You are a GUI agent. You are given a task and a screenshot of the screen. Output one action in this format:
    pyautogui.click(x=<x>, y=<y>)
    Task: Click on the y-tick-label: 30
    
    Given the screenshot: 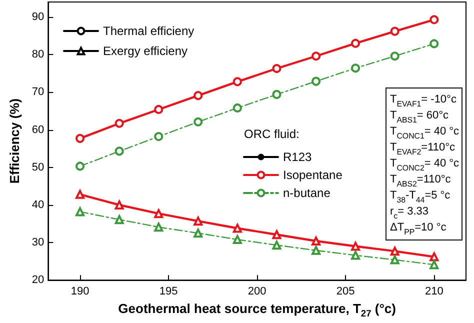 What is the action you would take?
    pyautogui.click(x=38, y=242)
    